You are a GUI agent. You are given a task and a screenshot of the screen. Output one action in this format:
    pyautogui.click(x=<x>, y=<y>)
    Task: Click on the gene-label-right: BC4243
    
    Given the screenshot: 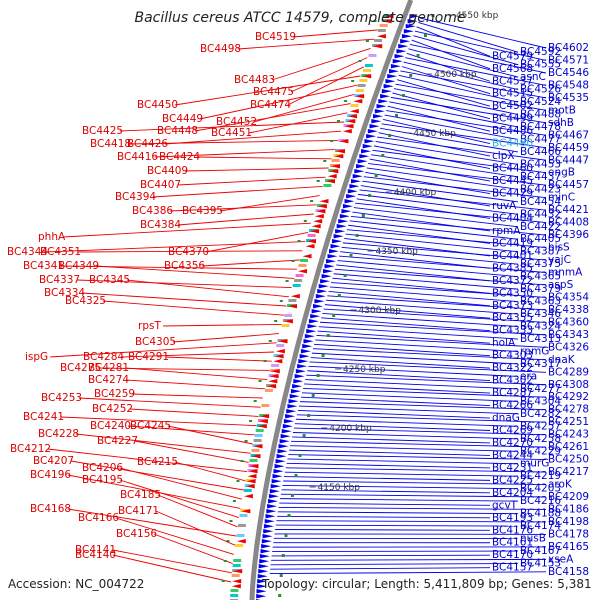 What is the action you would take?
    pyautogui.click(x=568, y=435)
    